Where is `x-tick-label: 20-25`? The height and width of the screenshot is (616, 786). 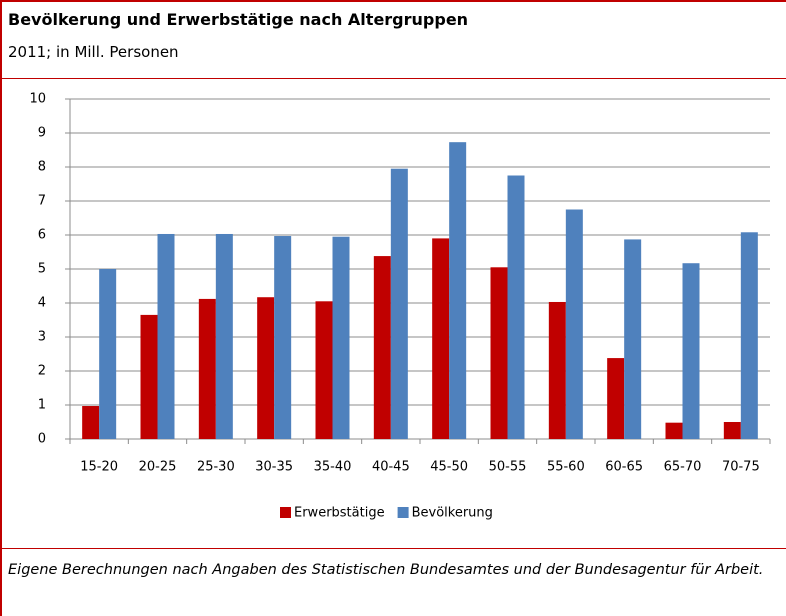 x-tick-label: 20-25 is located at coordinates (158, 467).